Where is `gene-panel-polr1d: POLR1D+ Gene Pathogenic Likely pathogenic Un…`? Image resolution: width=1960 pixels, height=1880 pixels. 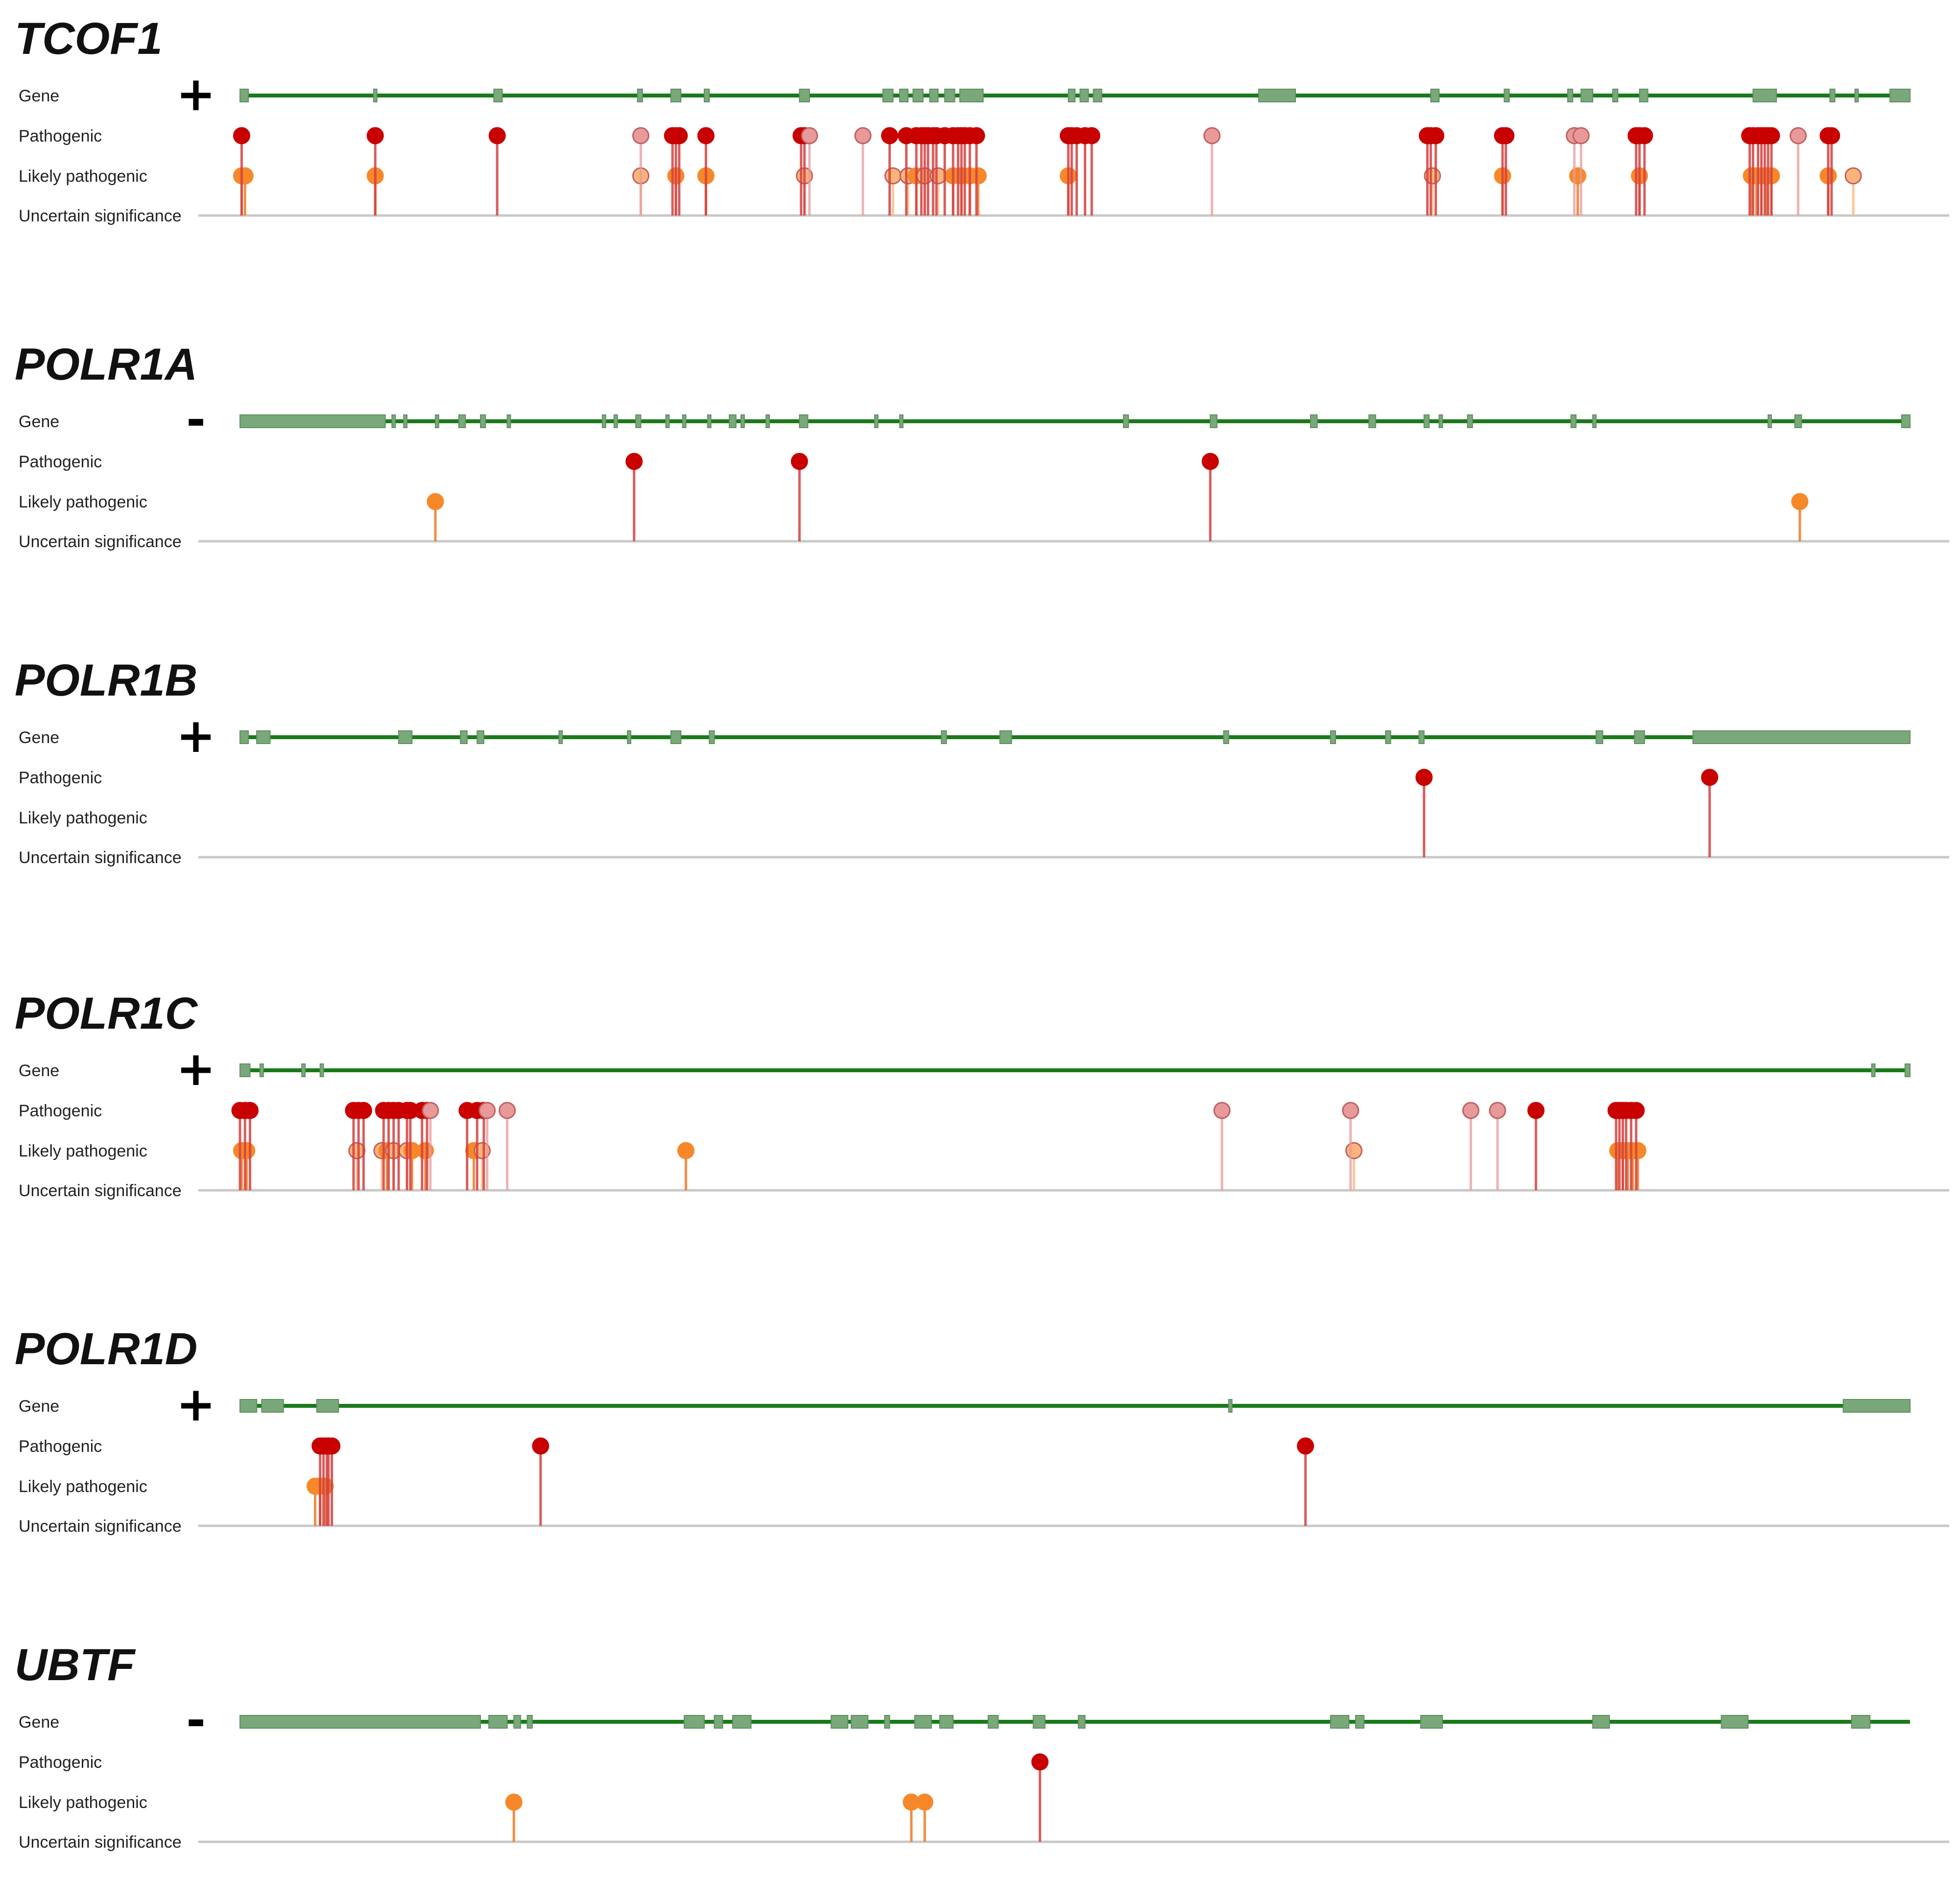 gene-panel-polr1d: POLR1D+ Gene Pathogenic Likely pathogenic Un… is located at coordinates (982, 1430).